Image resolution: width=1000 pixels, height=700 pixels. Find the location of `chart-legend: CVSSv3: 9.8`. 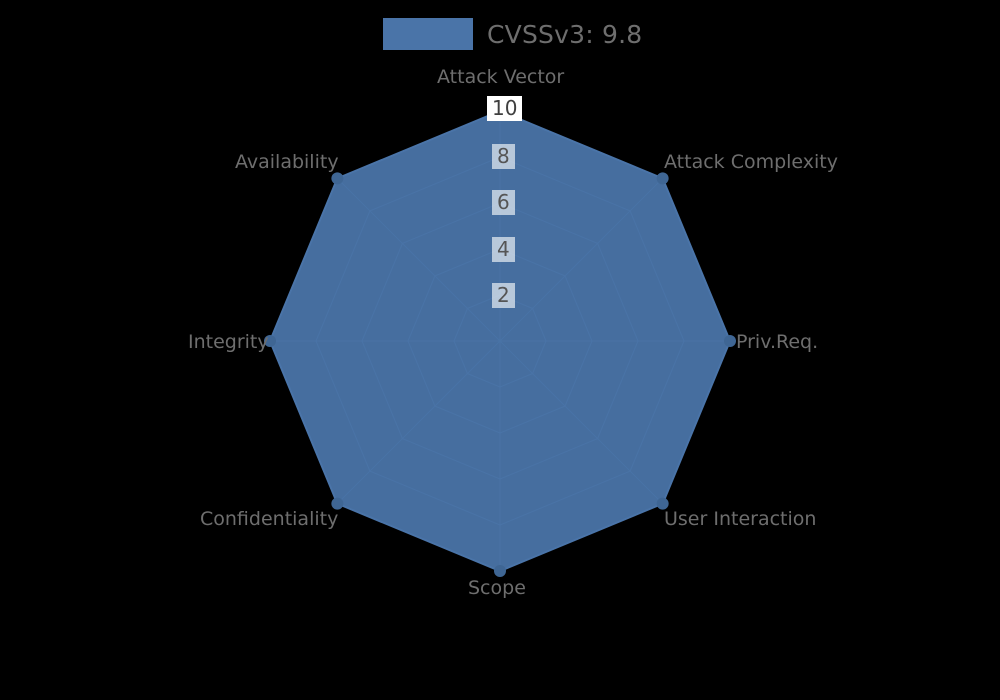

chart-legend: CVSSv3: 9.8 is located at coordinates (512, 34).